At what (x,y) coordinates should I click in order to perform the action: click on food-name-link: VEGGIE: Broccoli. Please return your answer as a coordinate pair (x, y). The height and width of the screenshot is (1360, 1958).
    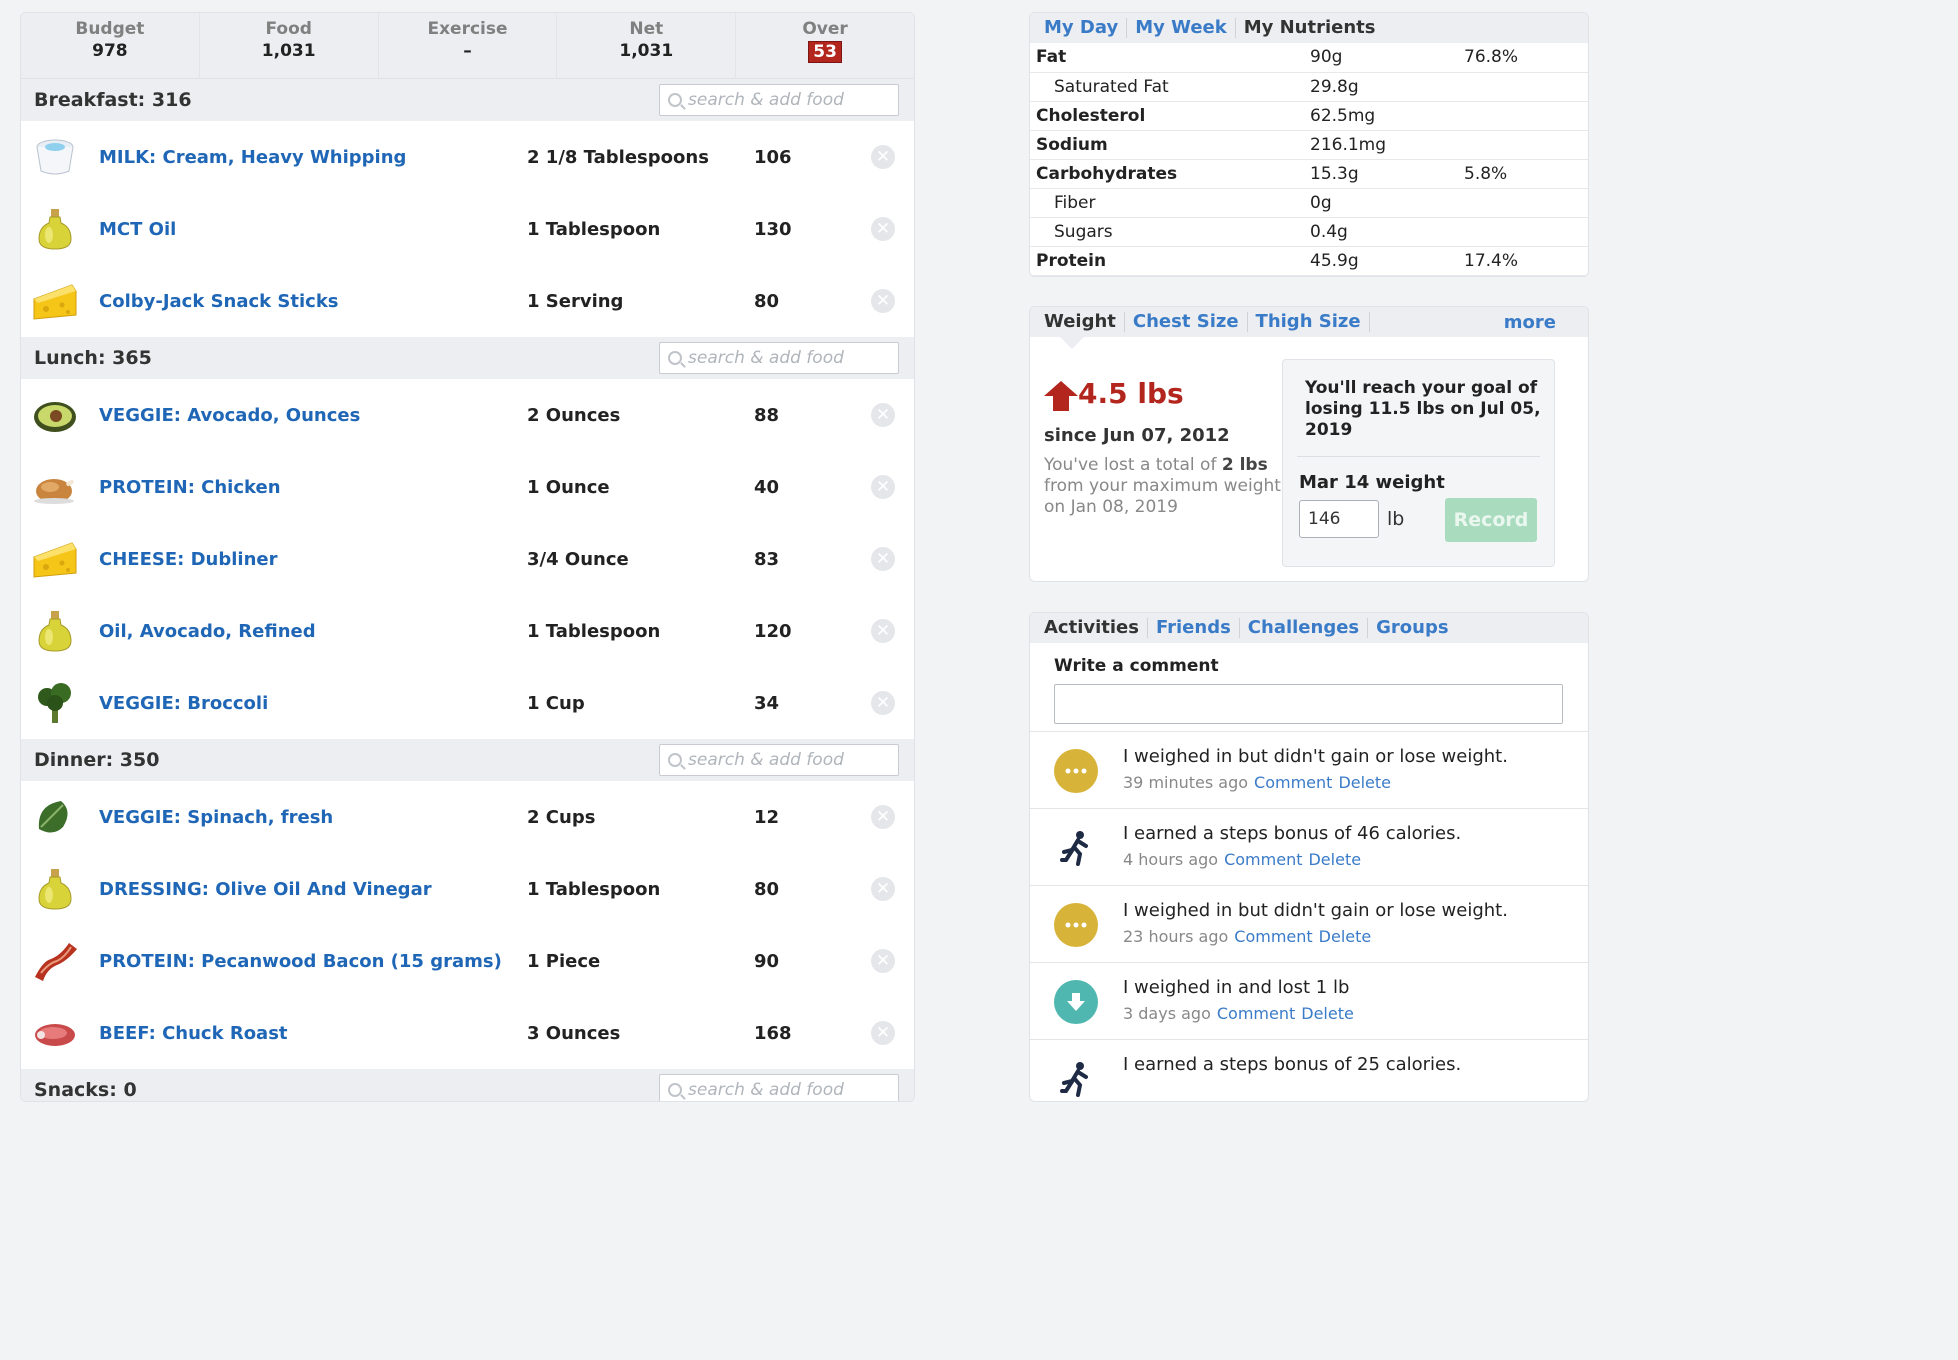
    Looking at the image, I should click on (184, 703).